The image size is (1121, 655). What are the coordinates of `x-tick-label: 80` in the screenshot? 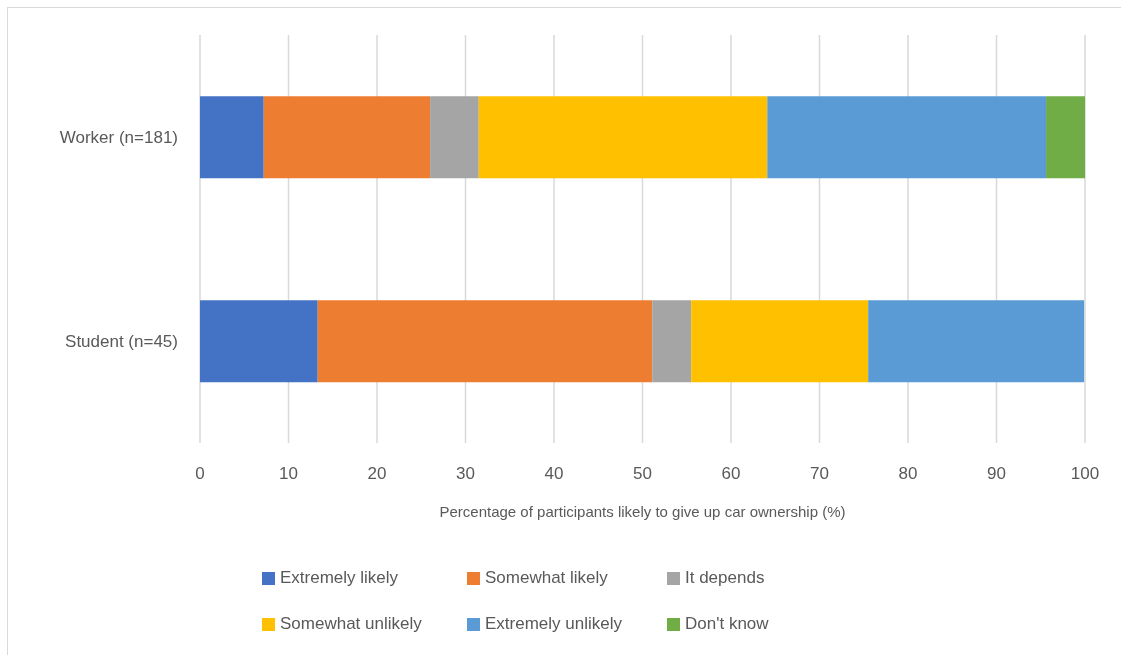 It's located at (908, 474).